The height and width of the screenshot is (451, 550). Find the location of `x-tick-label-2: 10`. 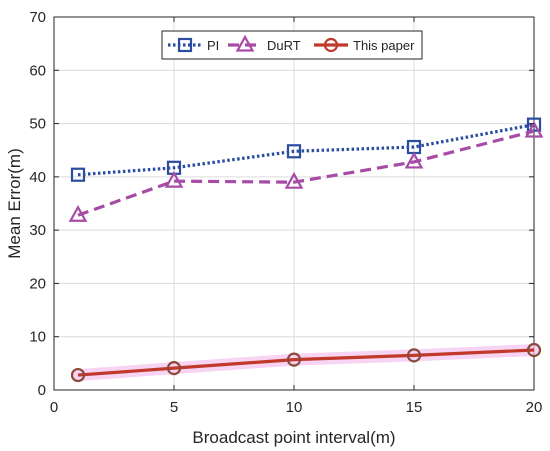

x-tick-label-2: 10 is located at coordinates (294, 407).